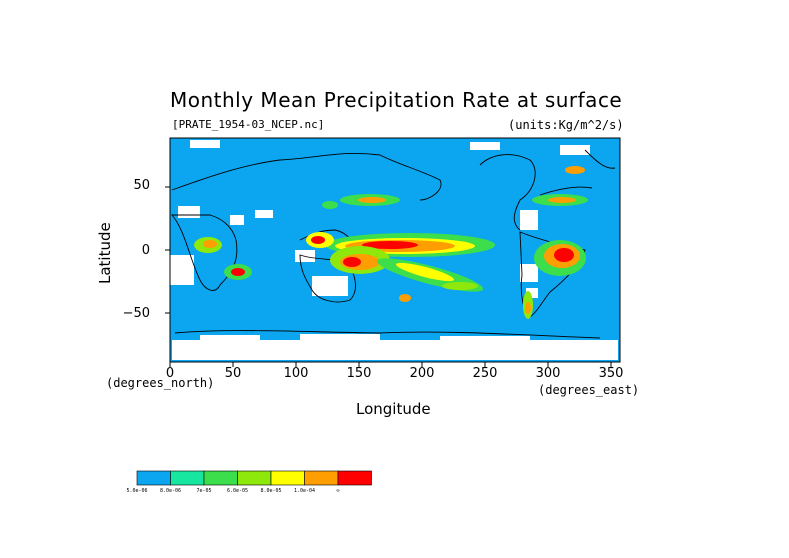 This screenshot has height=558, width=789. What do you see at coordinates (611, 373) in the screenshot?
I see `x-tick-label: 350` at bounding box center [611, 373].